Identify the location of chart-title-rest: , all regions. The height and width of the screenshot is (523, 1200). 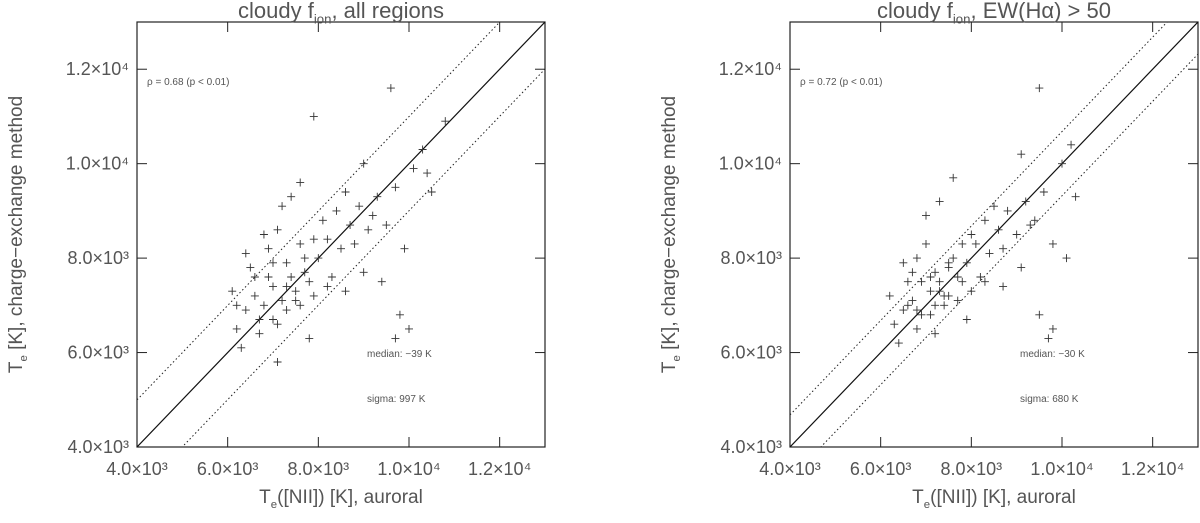
(387, 11).